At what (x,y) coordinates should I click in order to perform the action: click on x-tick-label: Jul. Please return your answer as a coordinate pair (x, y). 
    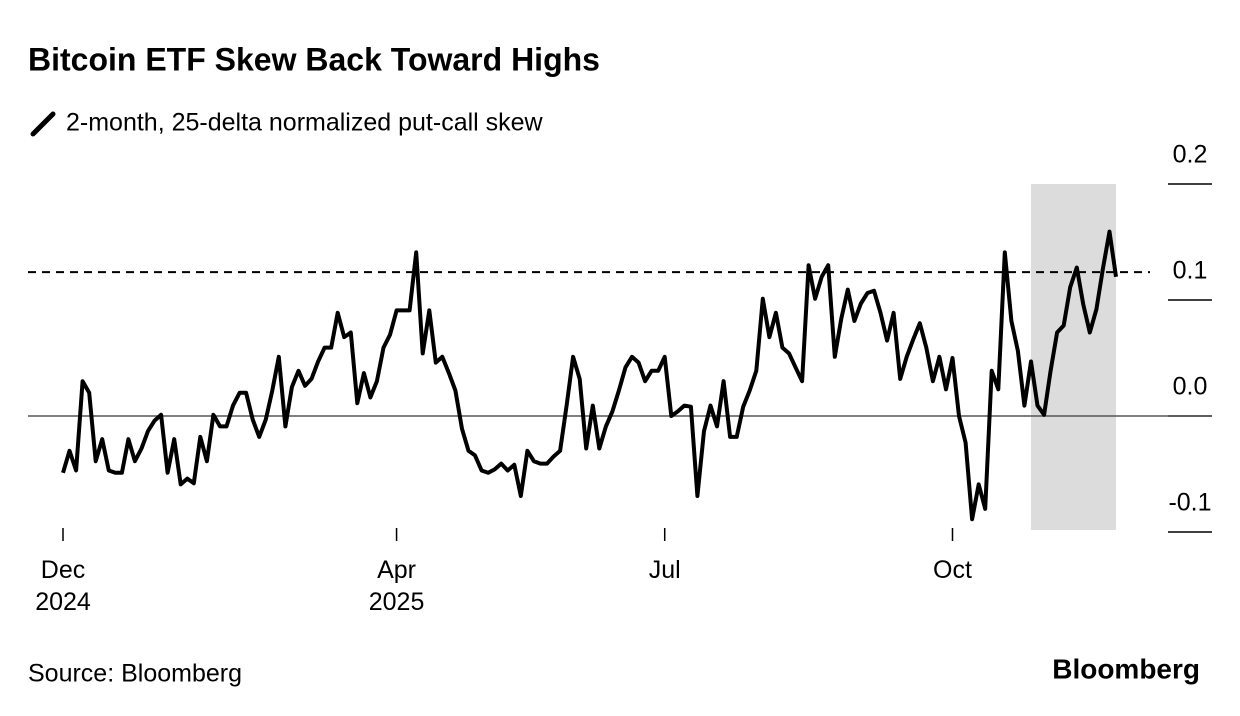
    Looking at the image, I should click on (664, 570).